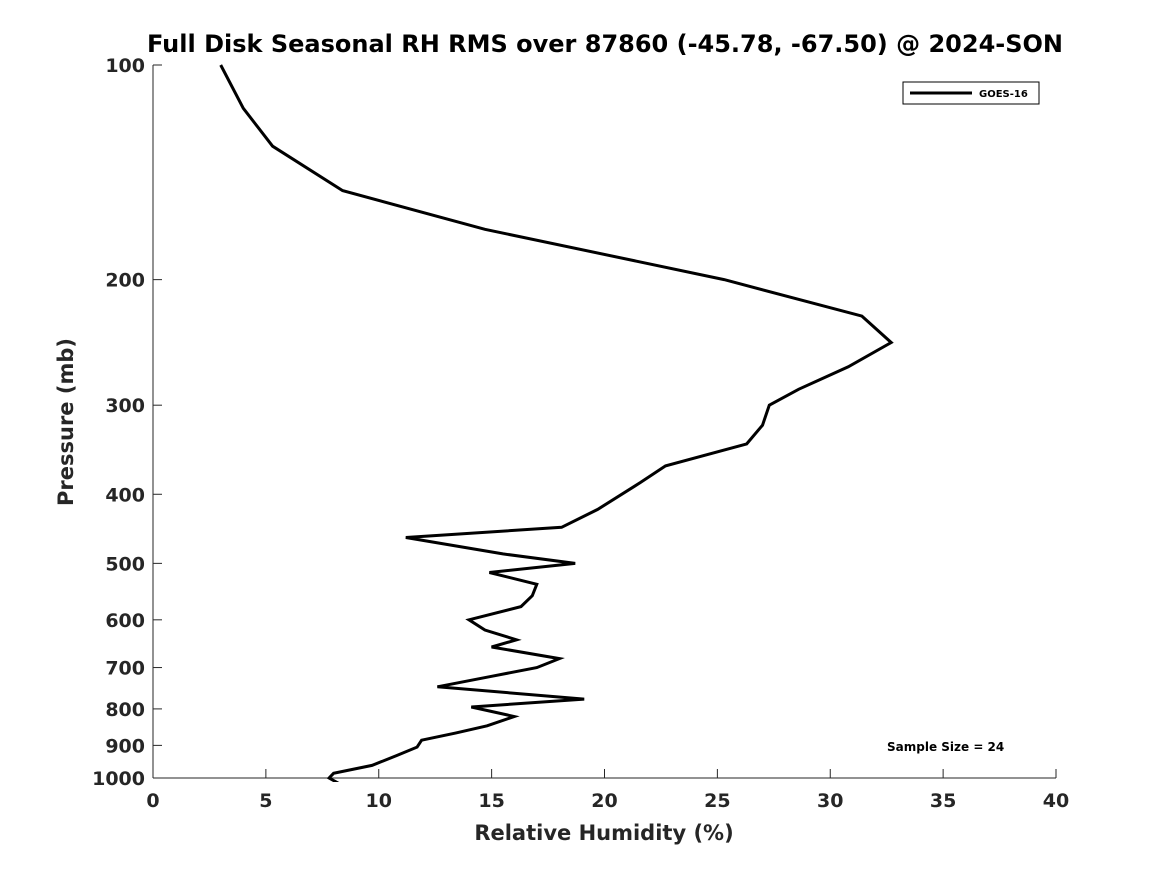 Image resolution: width=1167 pixels, height=875 pixels. I want to click on x-axis-label: Relative Humidity (%), so click(603, 833).